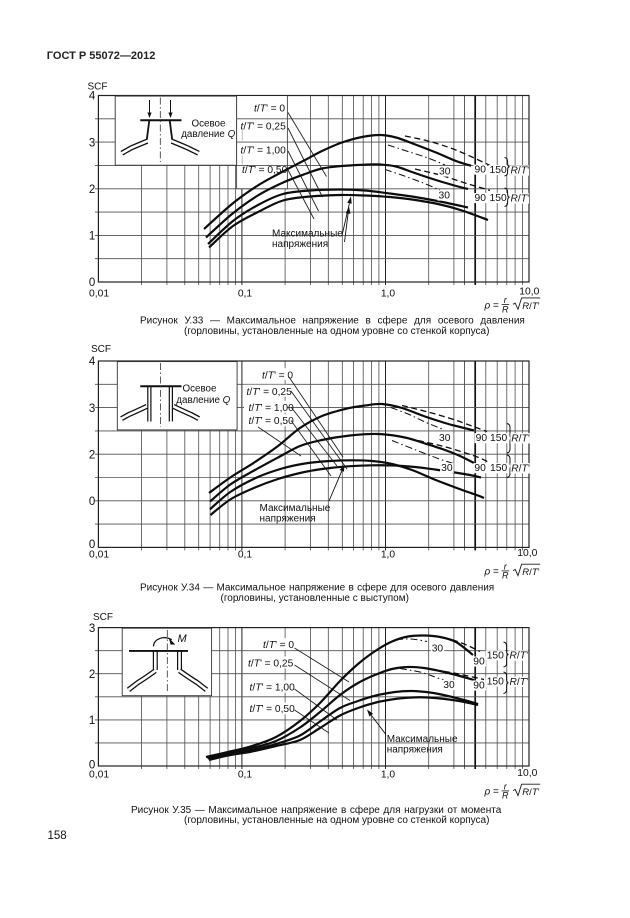 The image size is (630, 918). What do you see at coordinates (315, 598) in the screenshot?
I see `svg-text:(горловины, установленные с вы: (горловины, установленные с выступом)` at bounding box center [315, 598].